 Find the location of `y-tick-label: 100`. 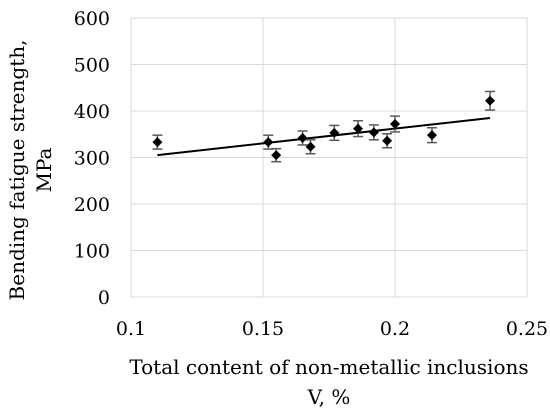

y-tick-label: 100 is located at coordinates (92, 252).